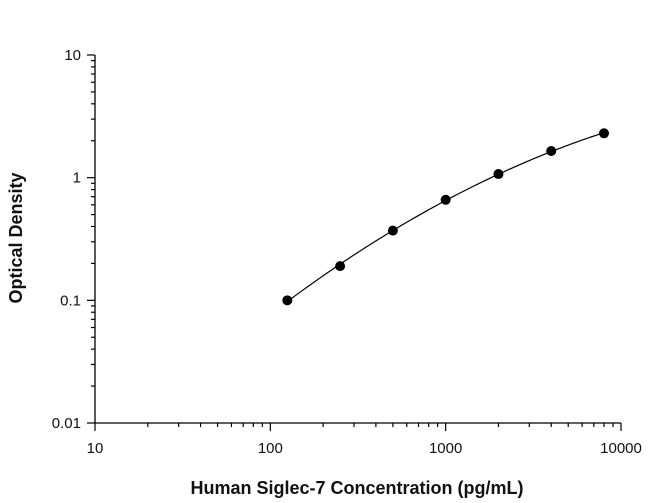  I want to click on y-axis-title: Optical Density, so click(16, 237).